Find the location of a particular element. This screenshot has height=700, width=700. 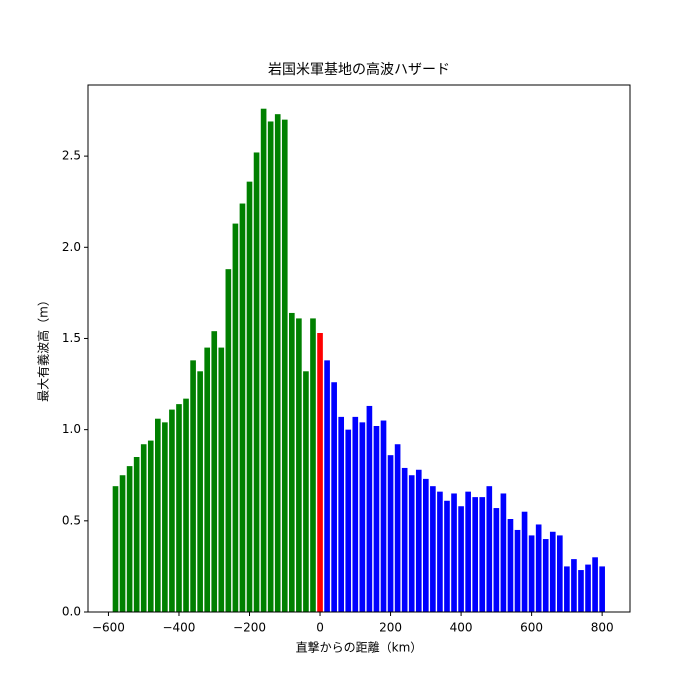

y-tick-label: 1.0 is located at coordinates (71, 429).